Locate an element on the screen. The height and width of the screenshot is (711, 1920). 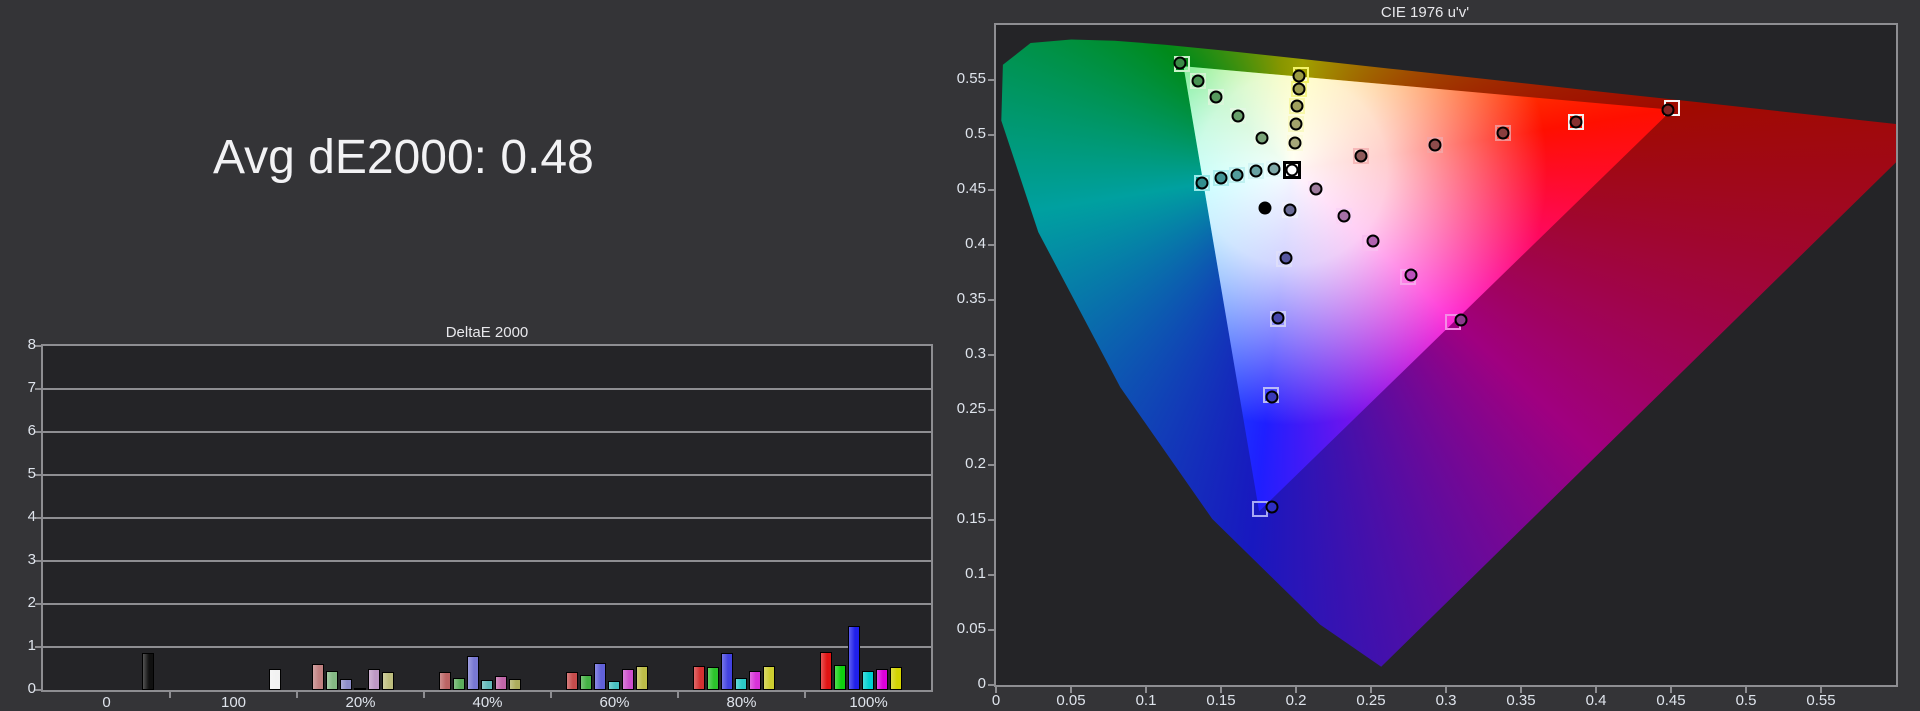
deltae-ytick-label: 0 is located at coordinates (31, 688).